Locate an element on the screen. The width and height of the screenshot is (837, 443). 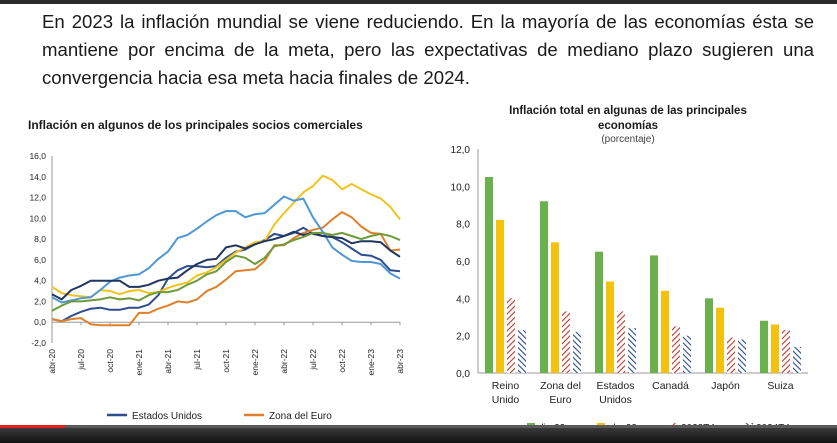
video-progress-fill is located at coordinates (33, 426).